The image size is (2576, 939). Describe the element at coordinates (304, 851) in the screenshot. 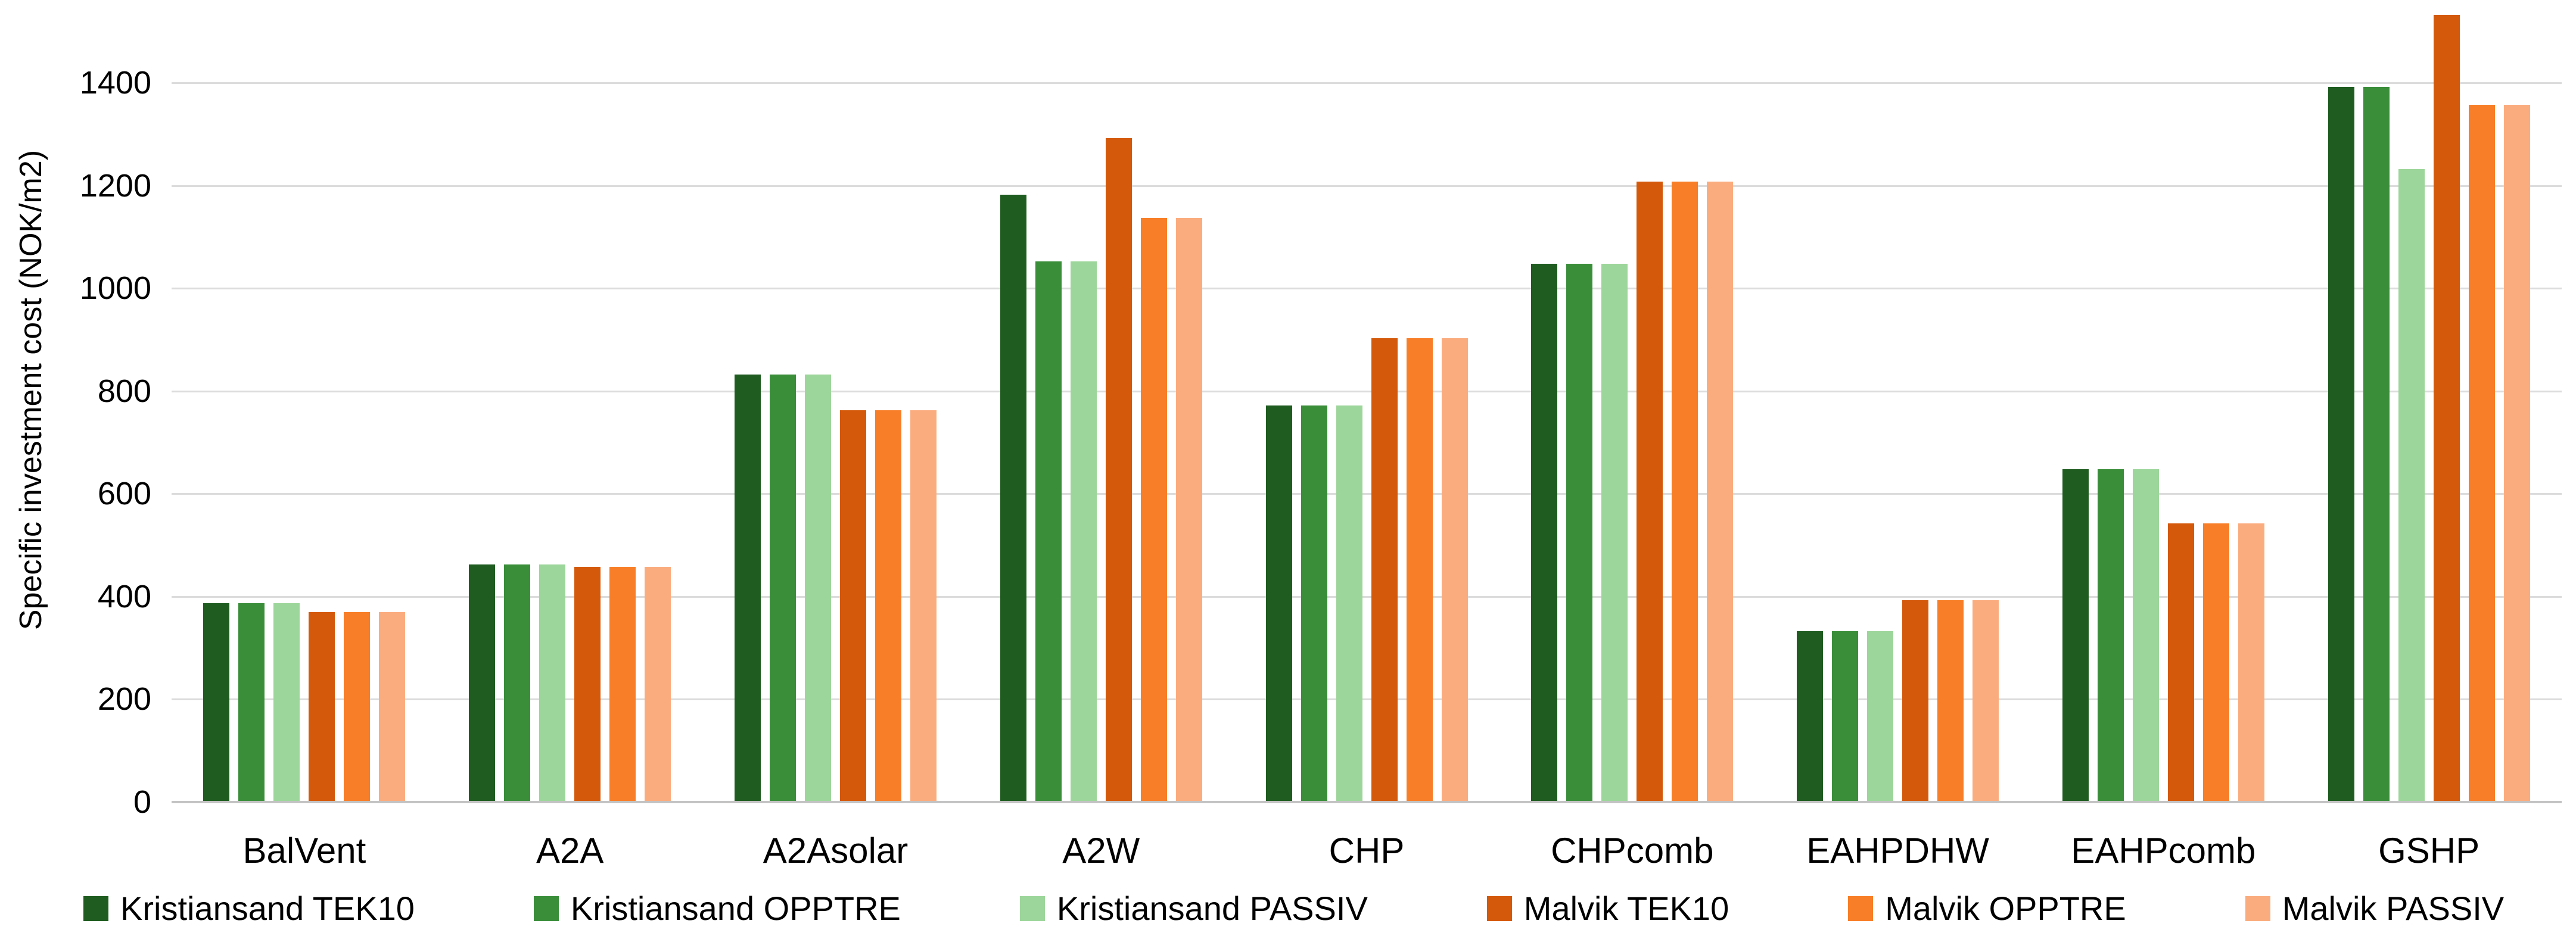

I see `category-label-balvent: BalVent` at that location.